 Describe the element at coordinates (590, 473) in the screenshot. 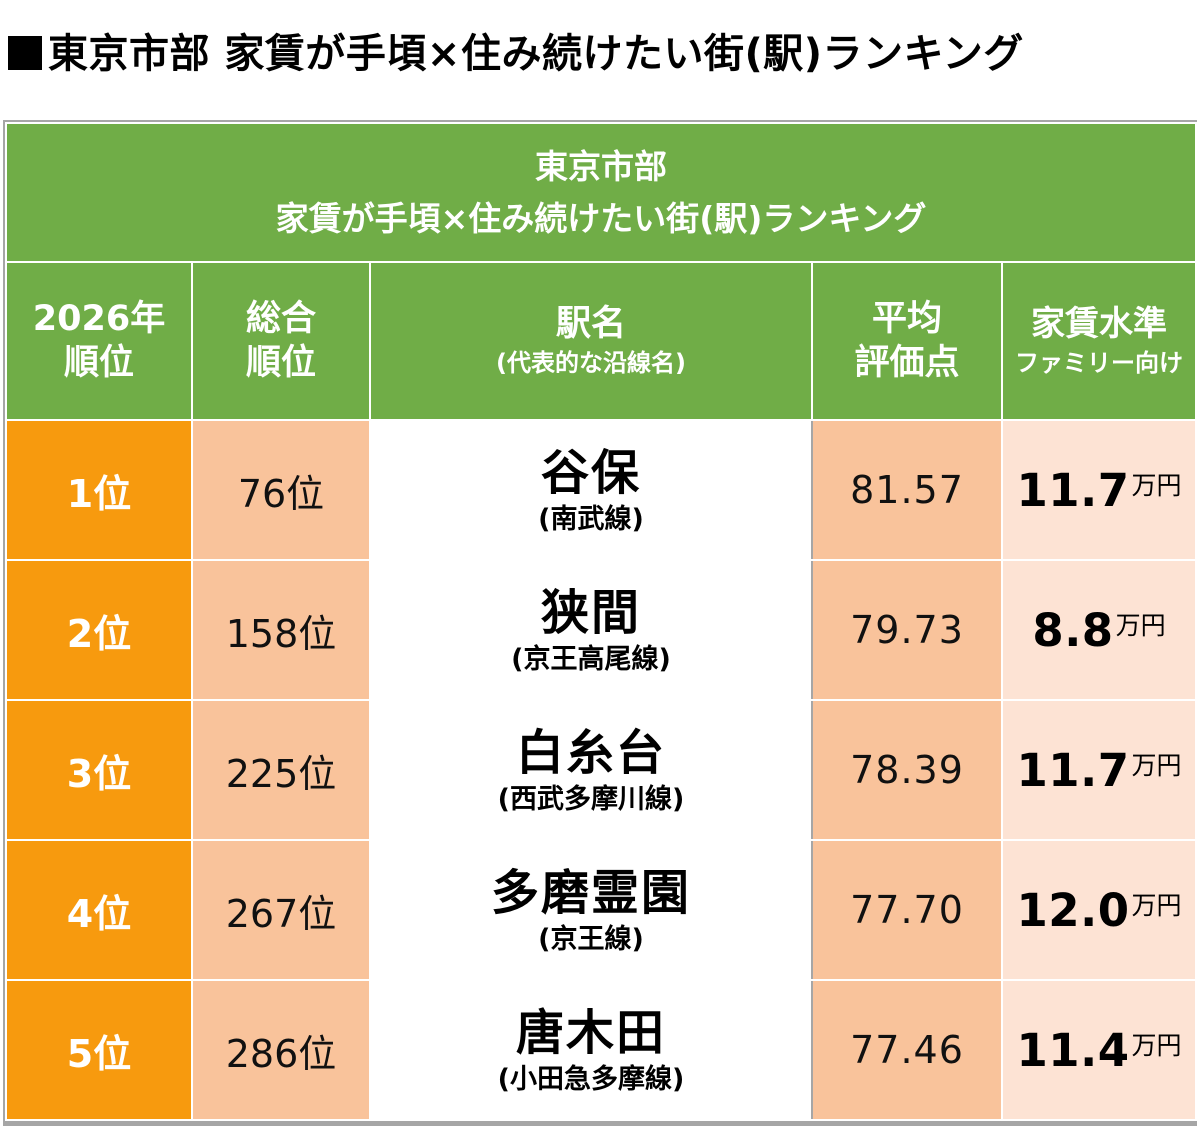

I see `station-name: 谷保` at that location.